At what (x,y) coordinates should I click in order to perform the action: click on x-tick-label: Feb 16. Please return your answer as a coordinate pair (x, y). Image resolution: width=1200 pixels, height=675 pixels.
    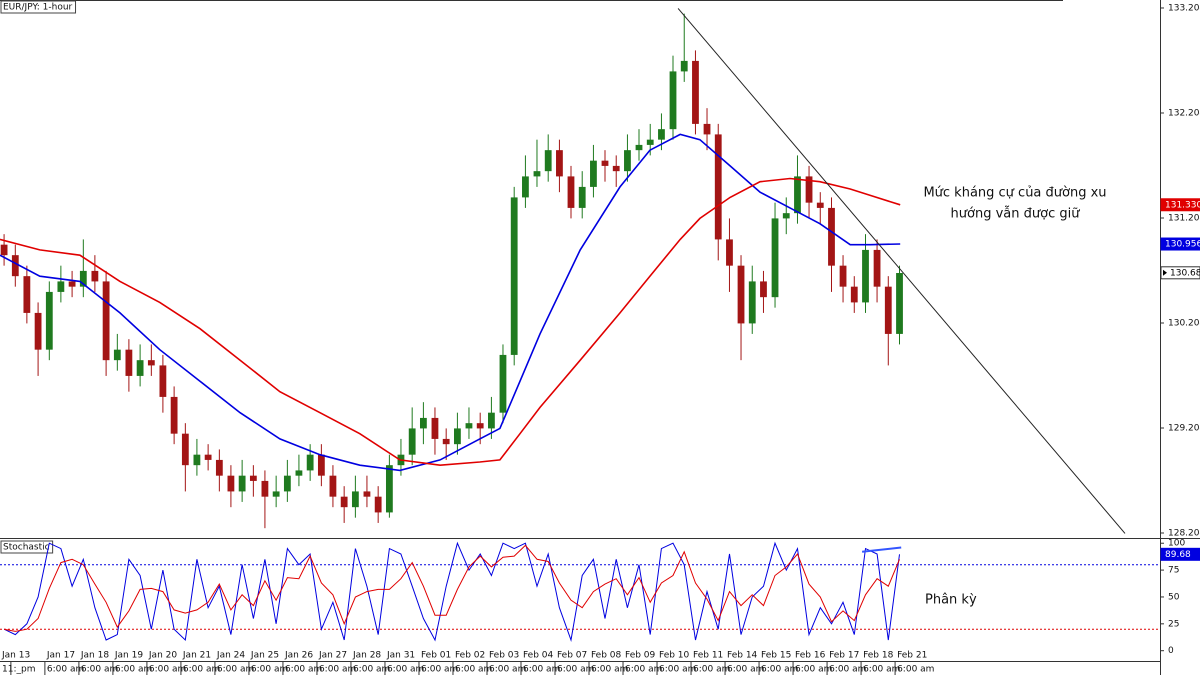
    Looking at the image, I should click on (810, 656).